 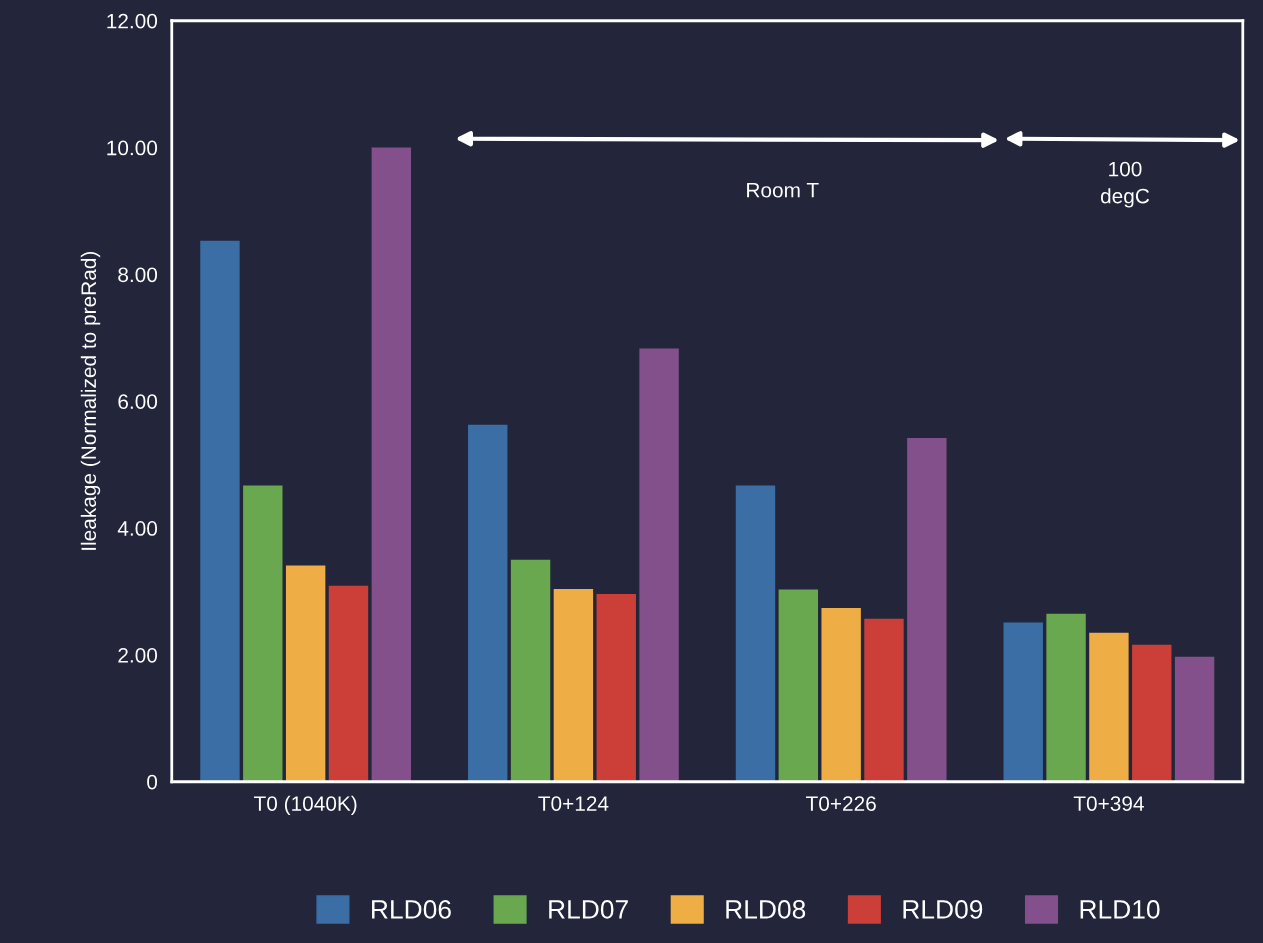 I want to click on x-tick-label: T0+394, so click(x=1108, y=803).